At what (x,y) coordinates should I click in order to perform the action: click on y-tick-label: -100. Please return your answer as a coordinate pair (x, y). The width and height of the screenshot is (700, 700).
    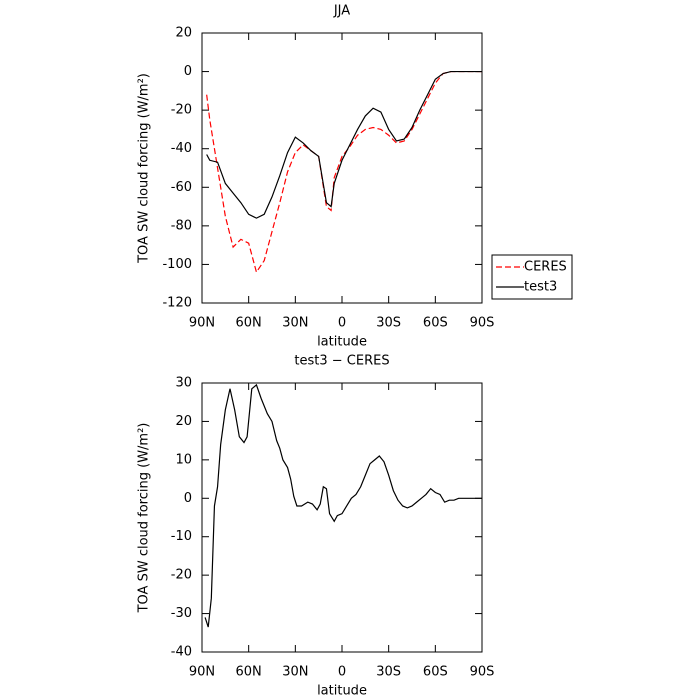
    Looking at the image, I should click on (177, 264).